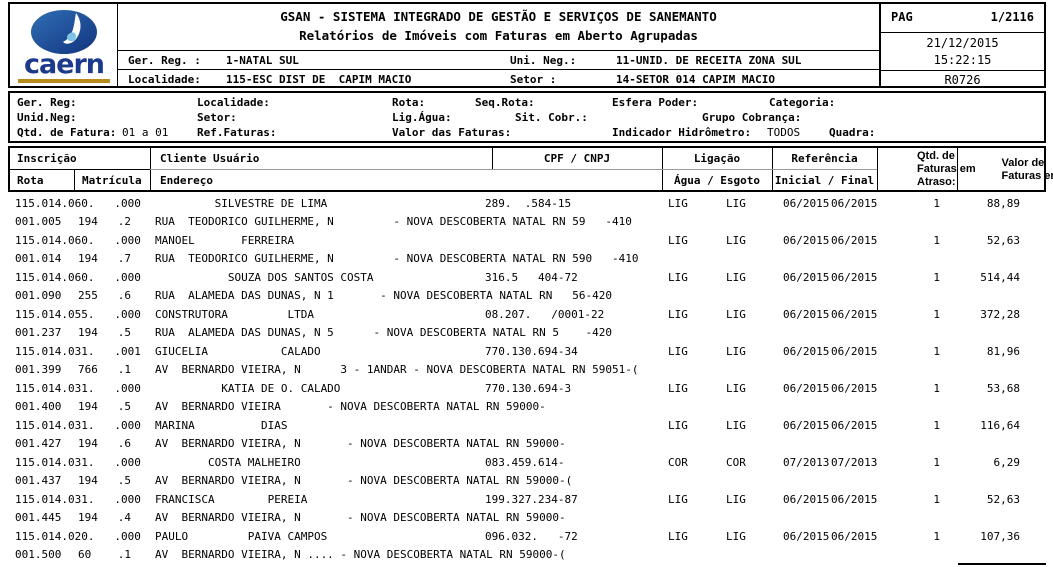 The width and height of the screenshot is (1053, 567). Describe the element at coordinates (47, 158) in the screenshot. I see `col-inscricao: Inscrição` at that location.